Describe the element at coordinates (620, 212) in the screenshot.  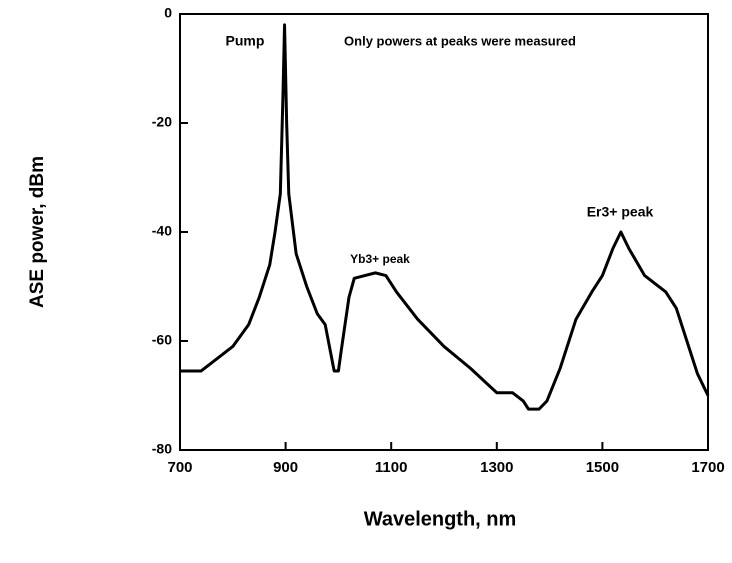
I see `annotation: Er3+ peak` at that location.